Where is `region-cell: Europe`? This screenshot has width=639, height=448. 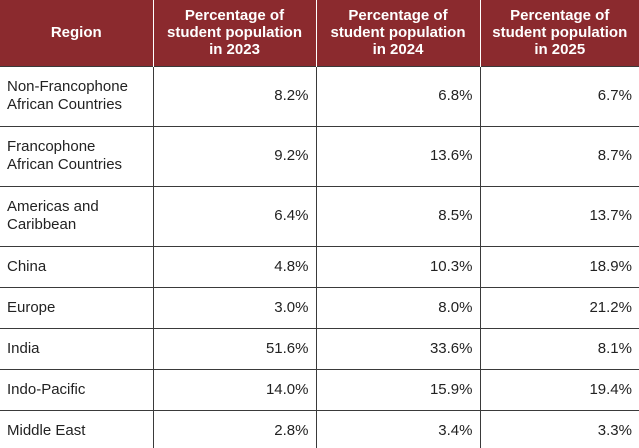
region-cell: Europe is located at coordinates (76, 307).